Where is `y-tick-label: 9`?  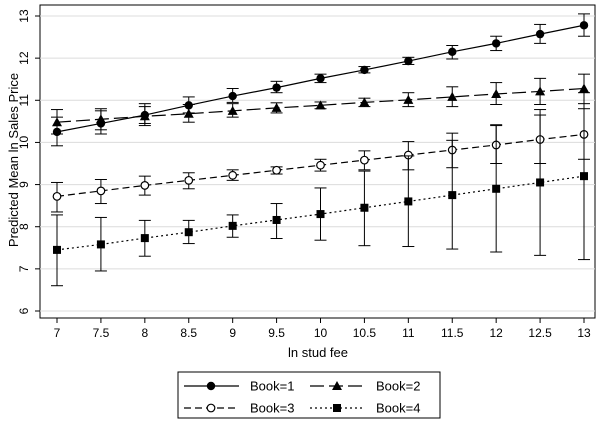
y-tick-label: 9 is located at coordinates (24, 184).